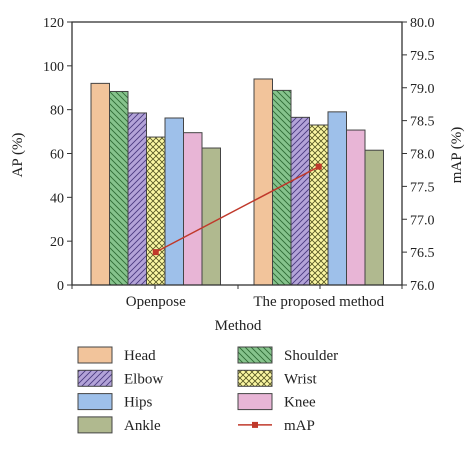 This screenshot has width=474, height=454. Describe the element at coordinates (57, 111) in the screenshot. I see `y-tick-label: 80` at that location.